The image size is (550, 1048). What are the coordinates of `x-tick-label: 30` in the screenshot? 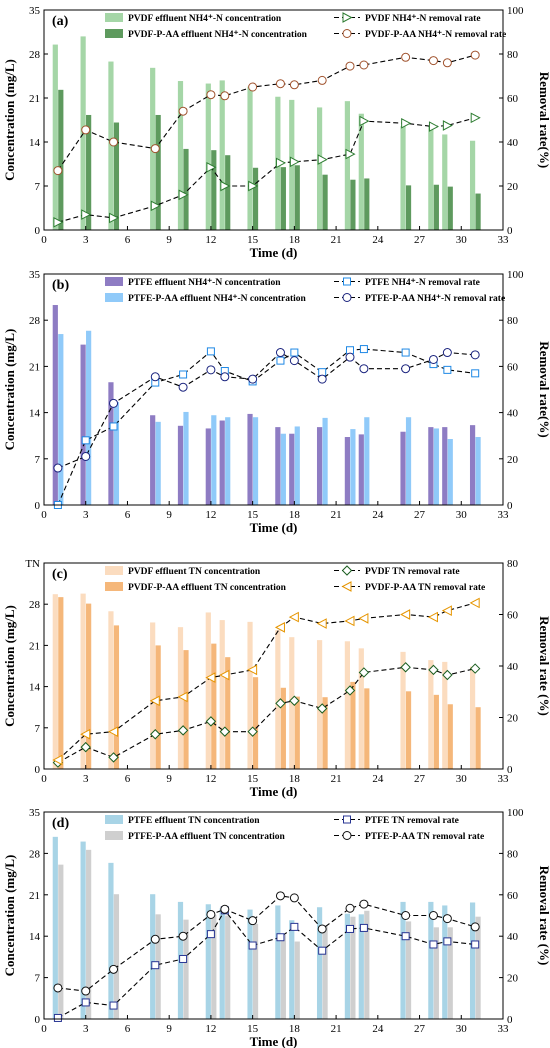 It's located at (462, 1029).